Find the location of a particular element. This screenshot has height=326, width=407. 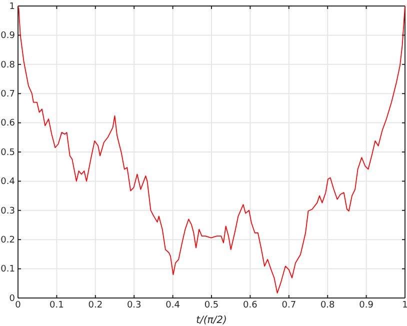

y-tick-label: 0.4 is located at coordinates (8, 182).